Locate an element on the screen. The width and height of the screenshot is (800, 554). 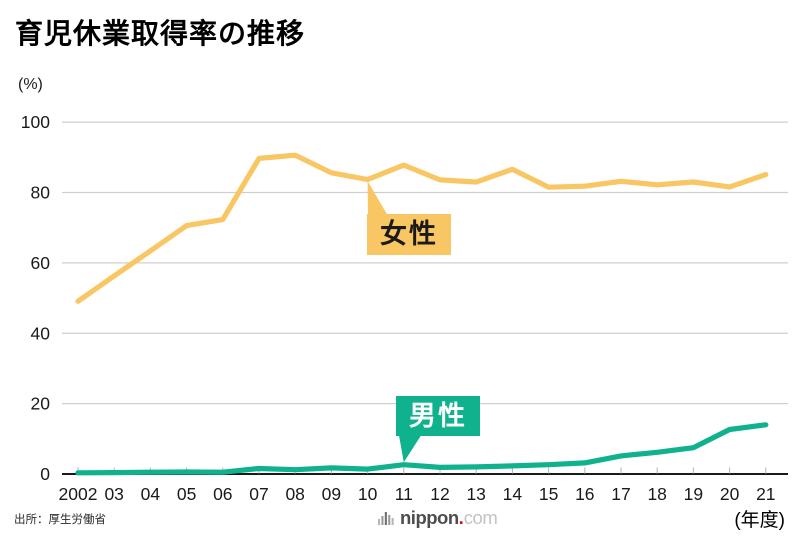
waveform-icon is located at coordinates (386, 518).